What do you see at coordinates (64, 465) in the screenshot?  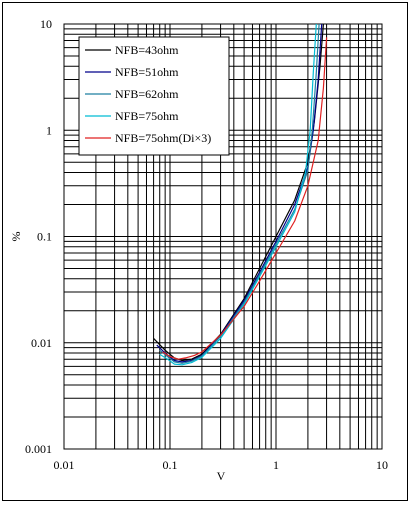 I see `x-tick-label: 0.01` at bounding box center [64, 465].